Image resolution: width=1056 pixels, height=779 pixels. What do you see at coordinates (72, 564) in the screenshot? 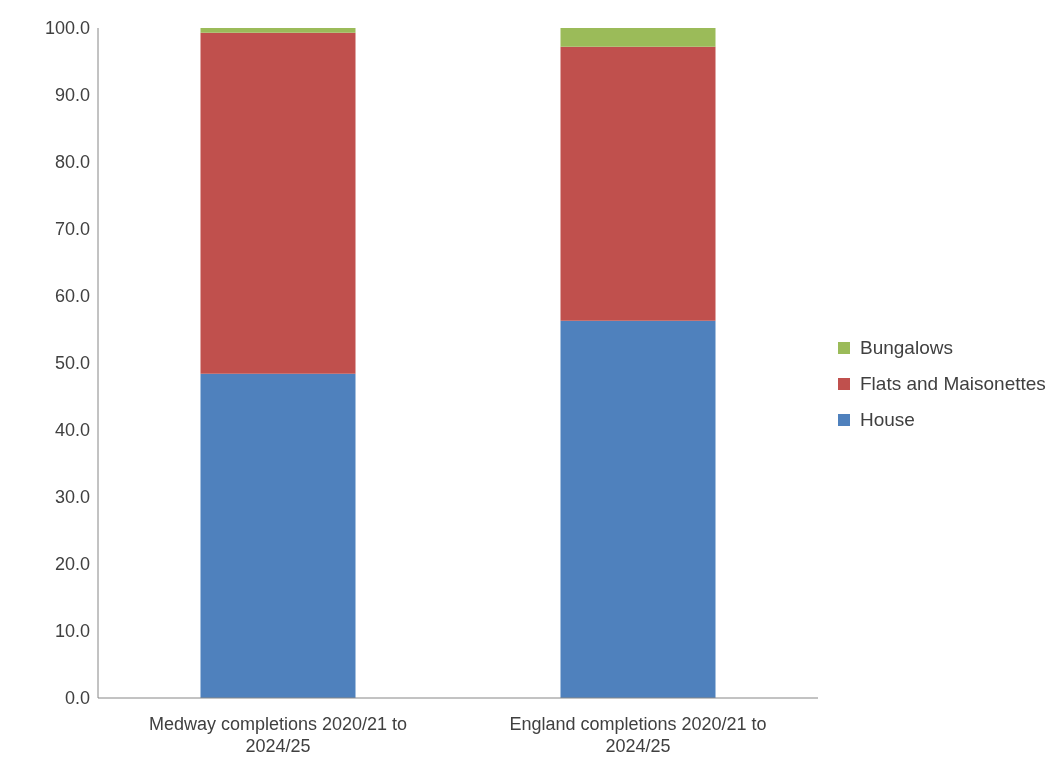
I see `y-tick-label: 20.0` at bounding box center [72, 564].